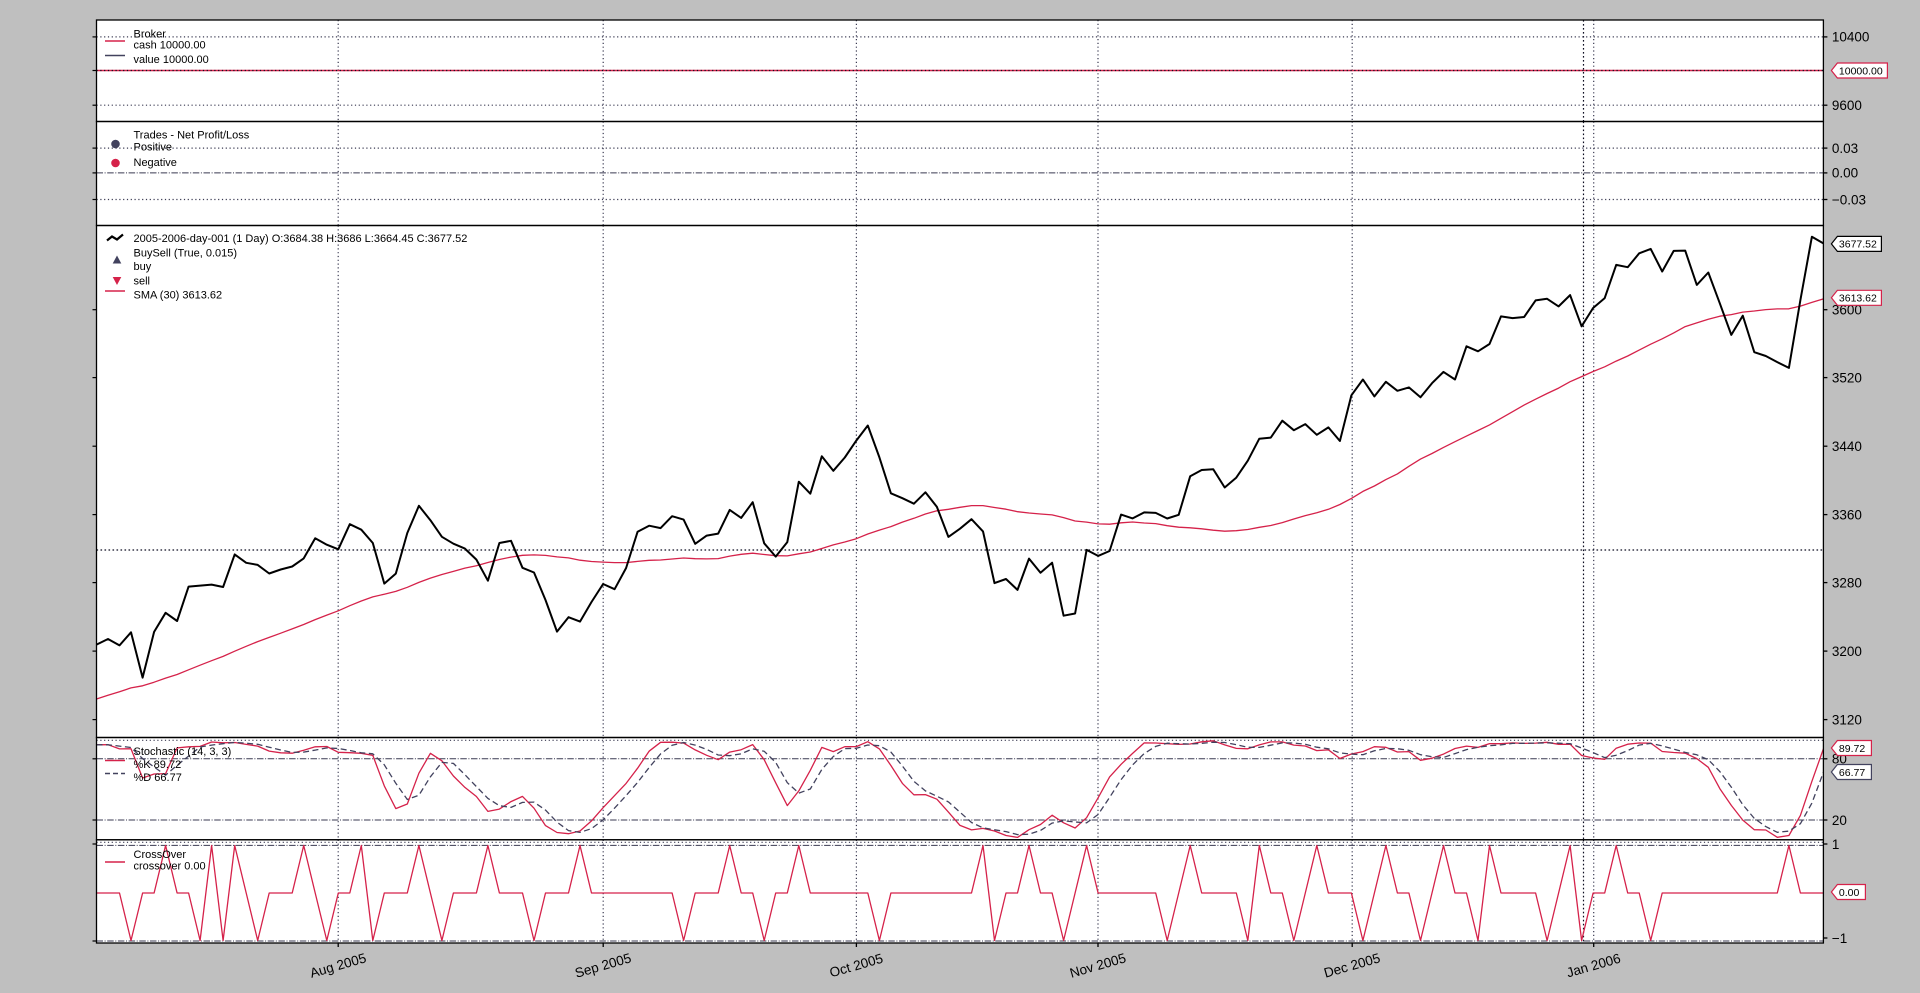  Describe the element at coordinates (143, 267) in the screenshot. I see `svg-text: buy` at that location.